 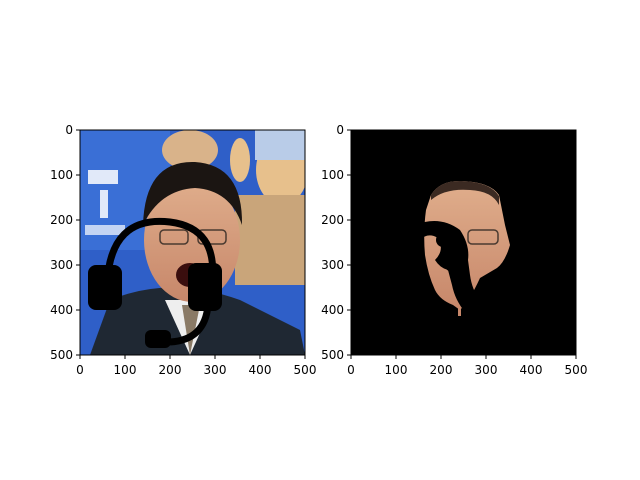 I want to click on left-x-tick-label: 300, so click(x=215, y=370).